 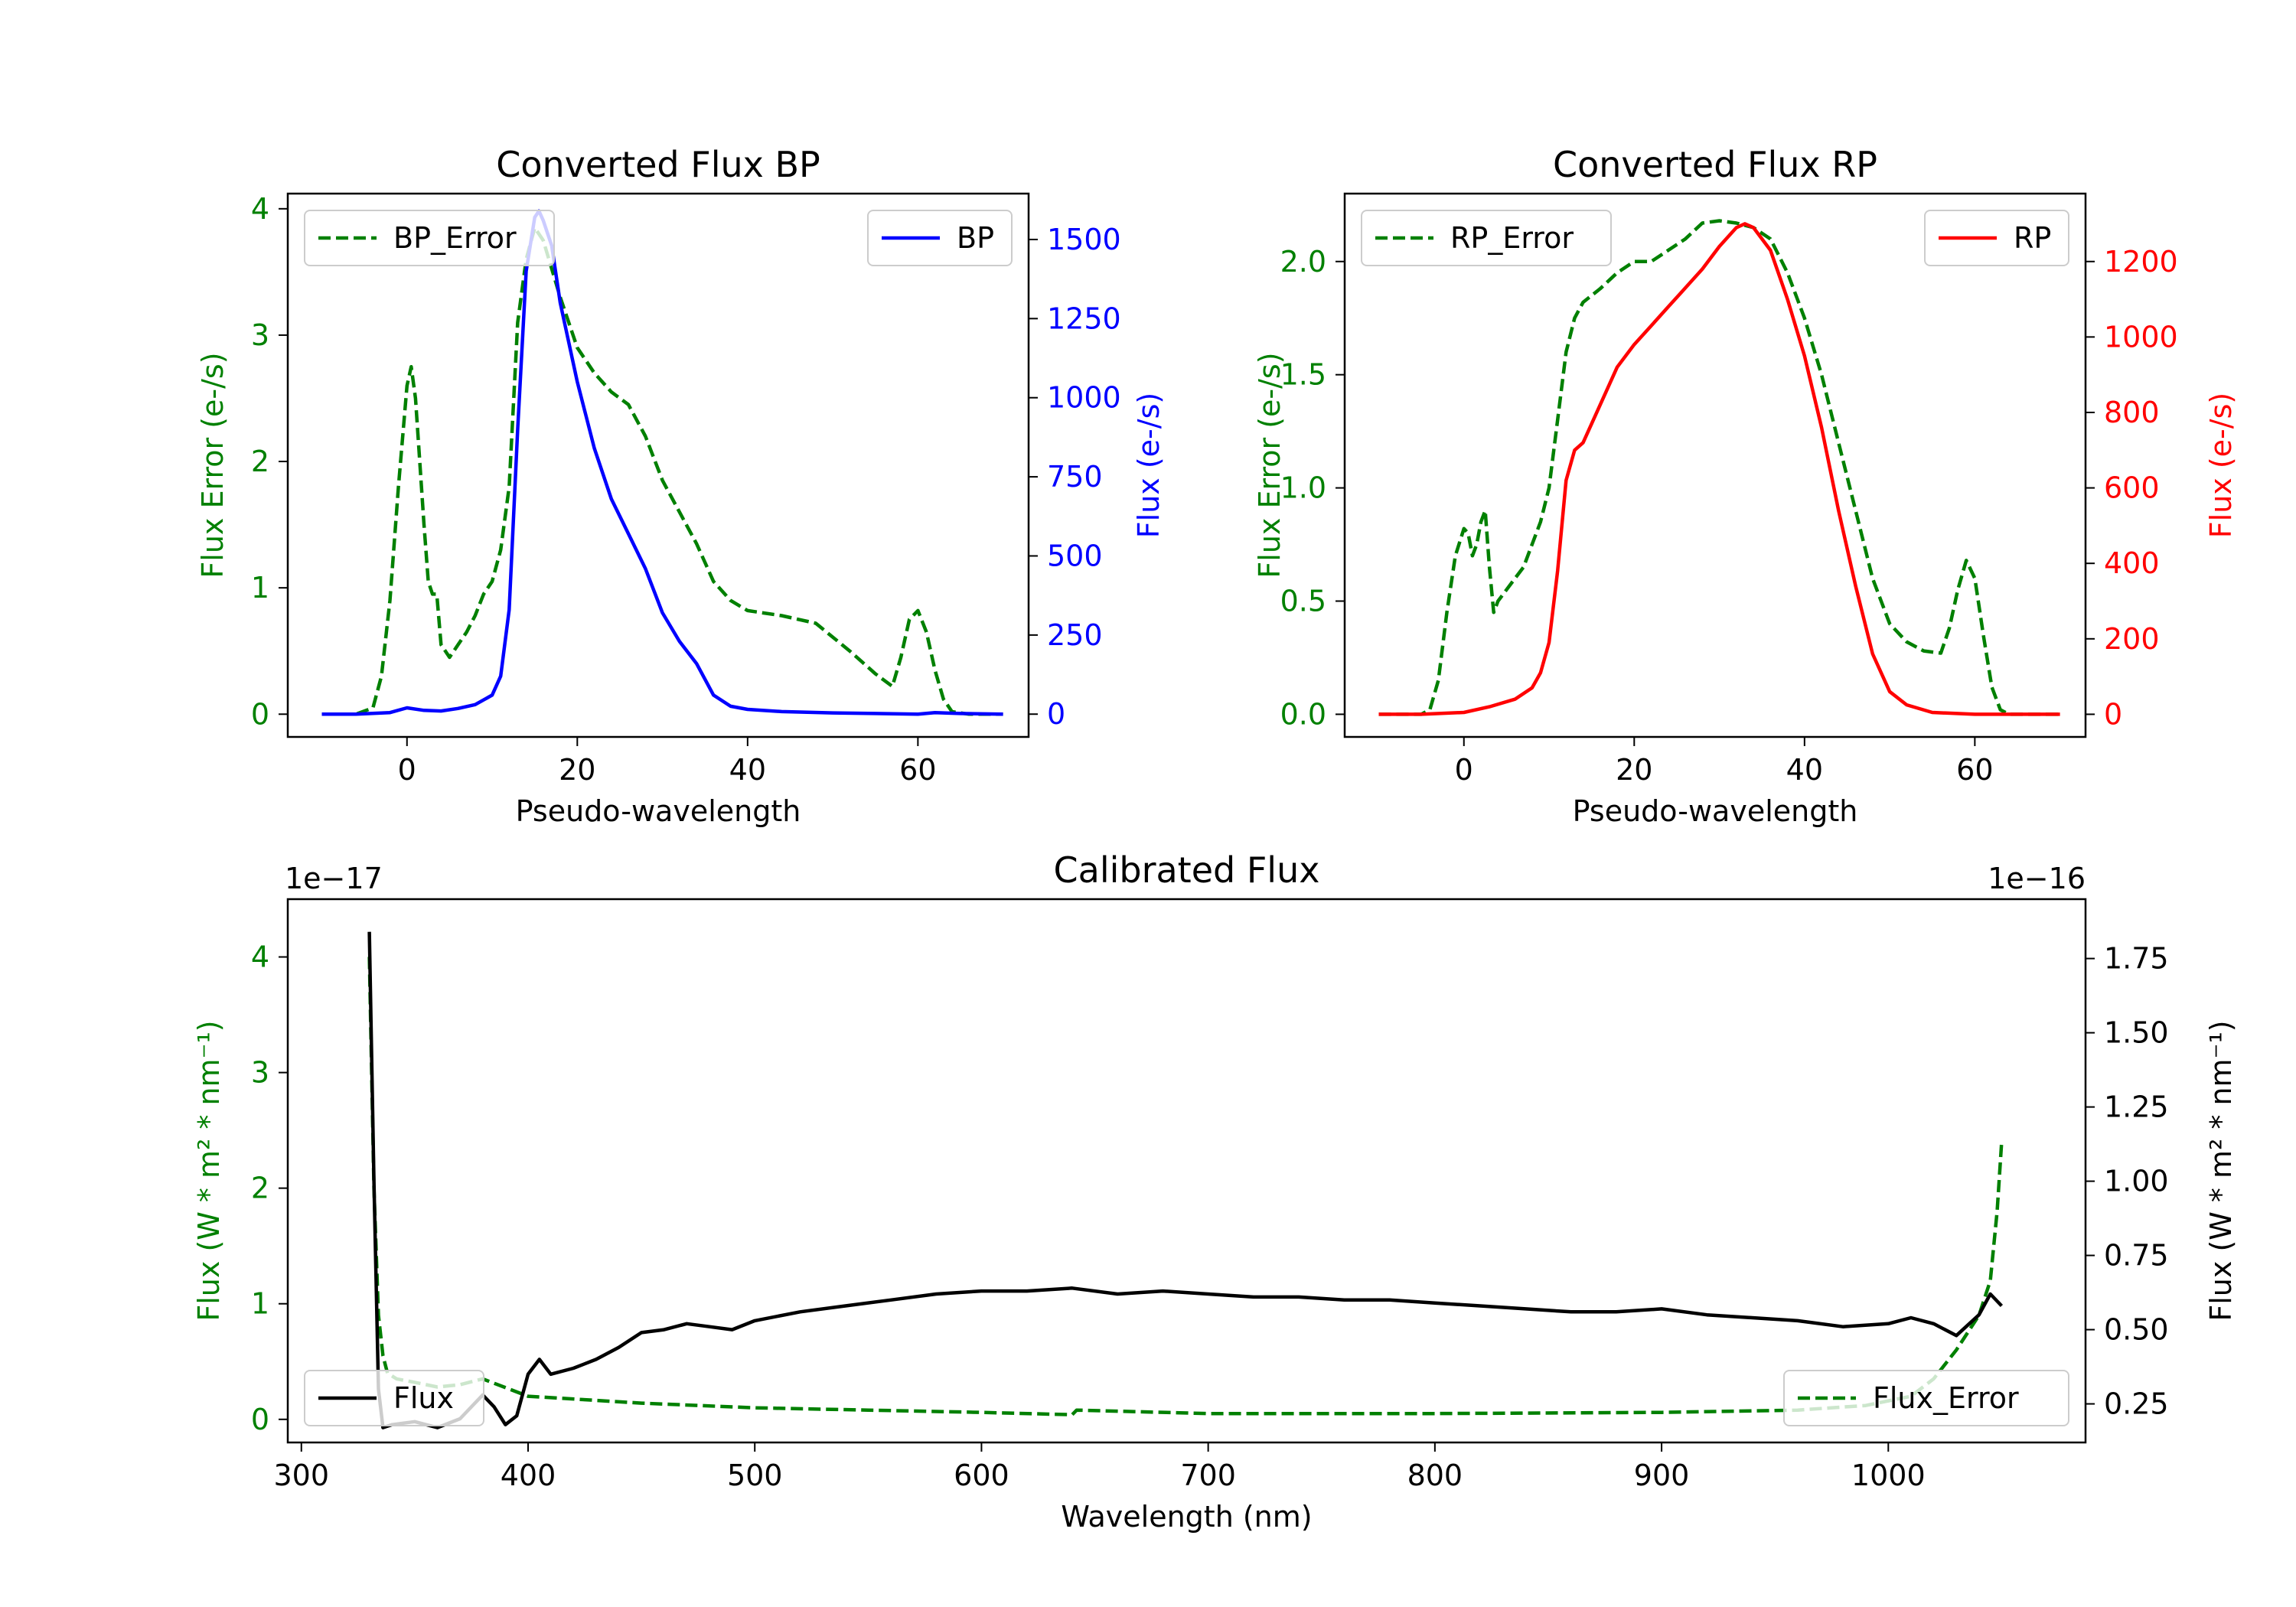 What do you see at coordinates (1662, 1476) in the screenshot?
I see `x-tick-label: 900` at bounding box center [1662, 1476].